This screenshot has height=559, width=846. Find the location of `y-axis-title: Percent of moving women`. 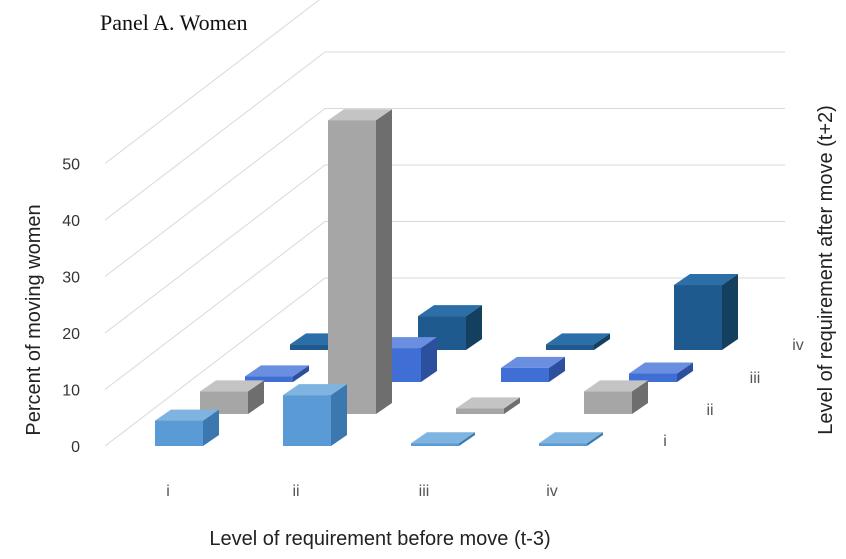

y-axis-title: Percent of moving women is located at coordinates (34, 319).